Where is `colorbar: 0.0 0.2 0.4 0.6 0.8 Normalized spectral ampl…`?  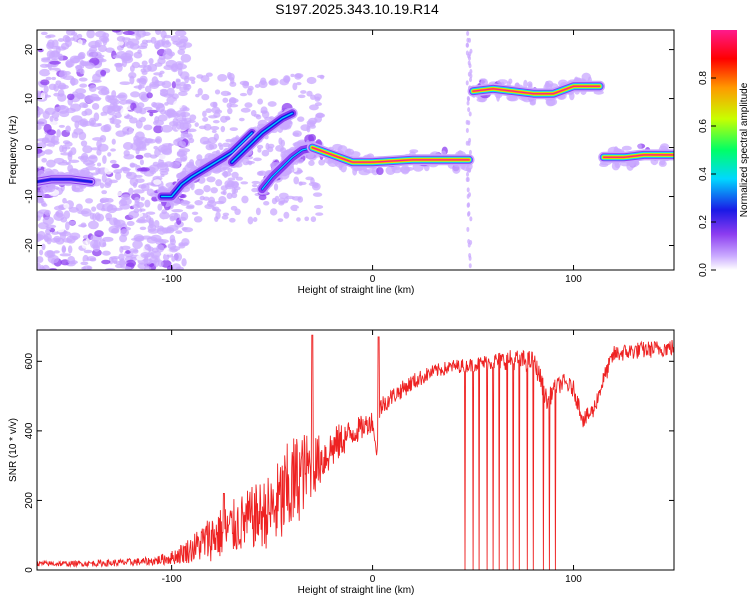
colorbar: 0.0 0.2 0.4 0.6 0.8 Normalized spectral ampl… is located at coordinates (724, 153).